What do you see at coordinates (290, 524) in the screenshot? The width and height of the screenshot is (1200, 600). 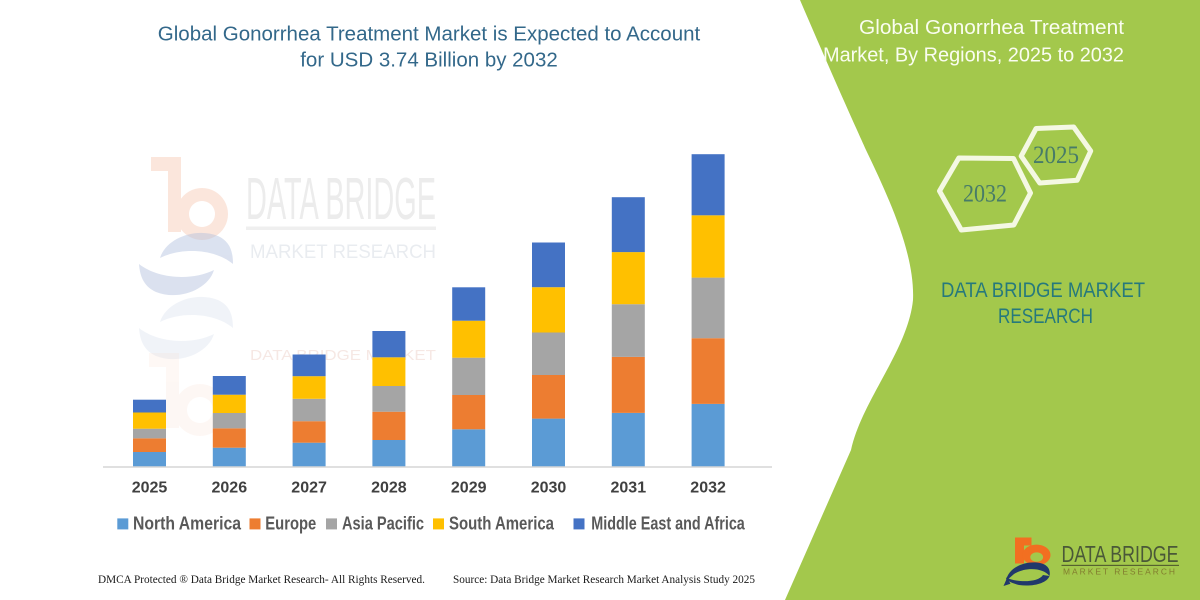 I see `svg-text: Europe` at bounding box center [290, 524].